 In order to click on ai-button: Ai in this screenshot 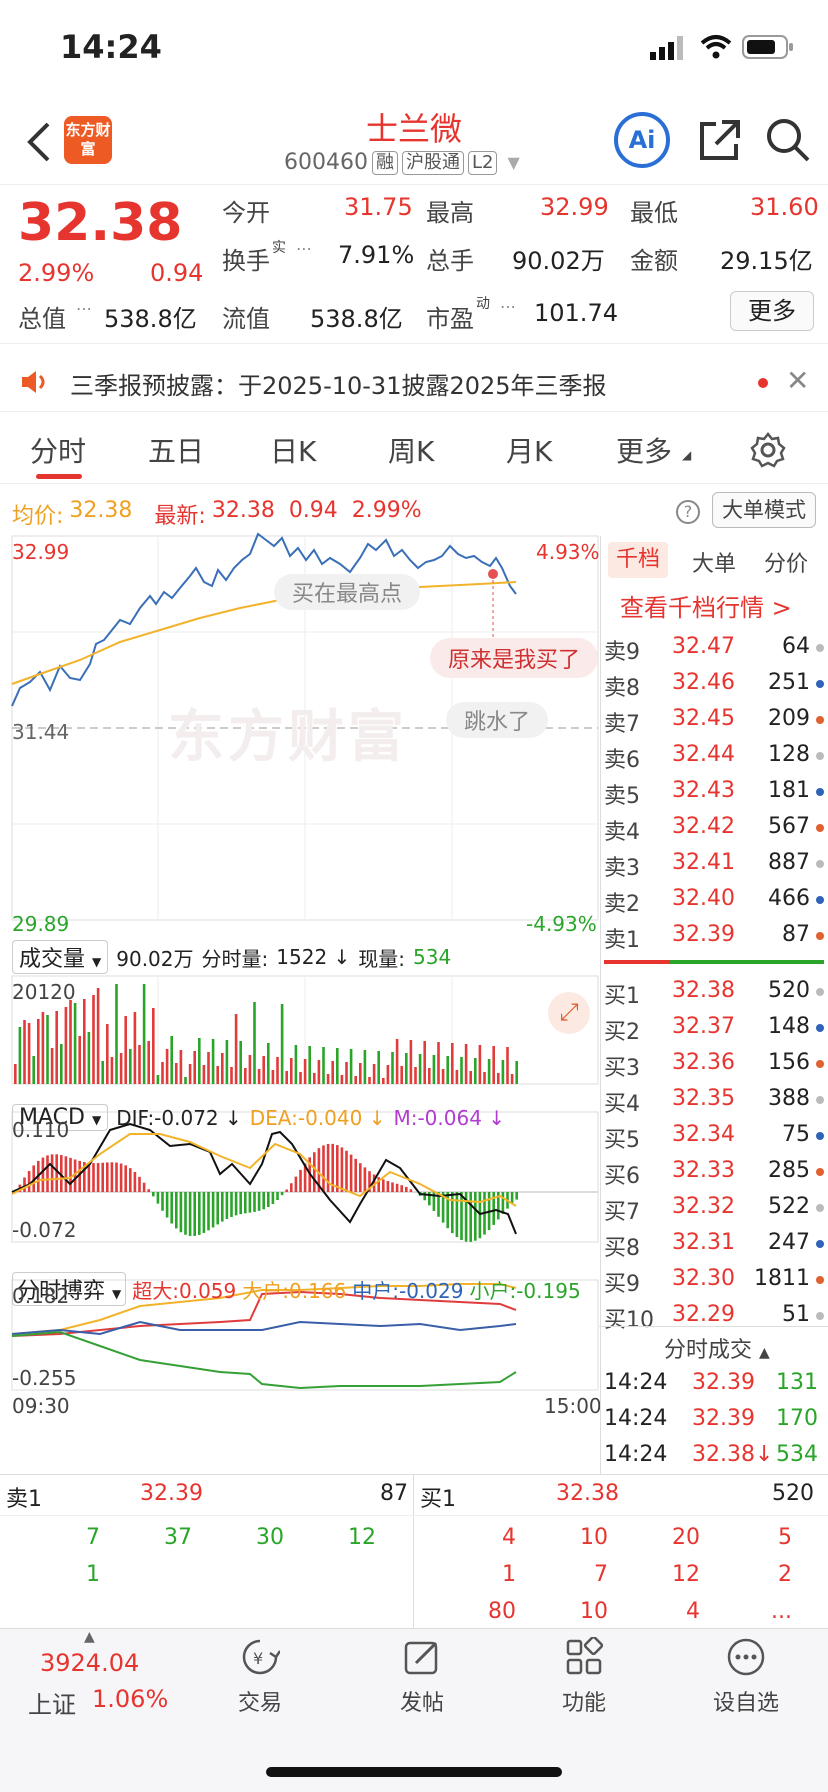, I will do `click(642, 140)`.